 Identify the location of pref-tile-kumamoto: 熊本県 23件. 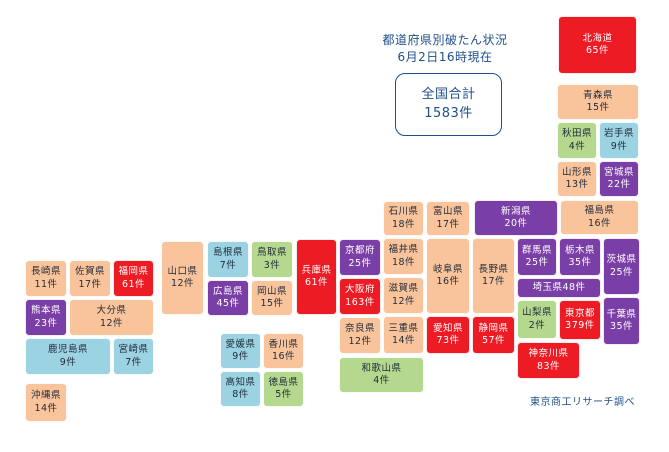
(46, 317).